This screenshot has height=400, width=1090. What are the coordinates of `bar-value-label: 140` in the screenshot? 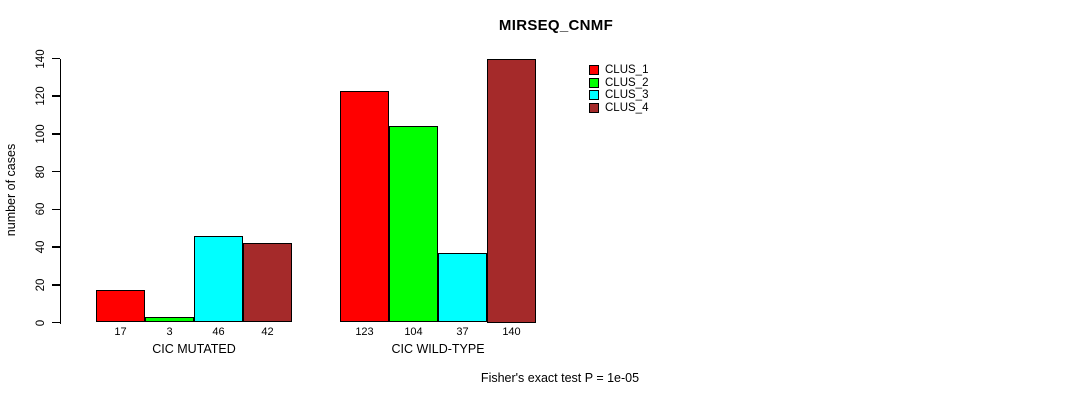 It's located at (511, 332).